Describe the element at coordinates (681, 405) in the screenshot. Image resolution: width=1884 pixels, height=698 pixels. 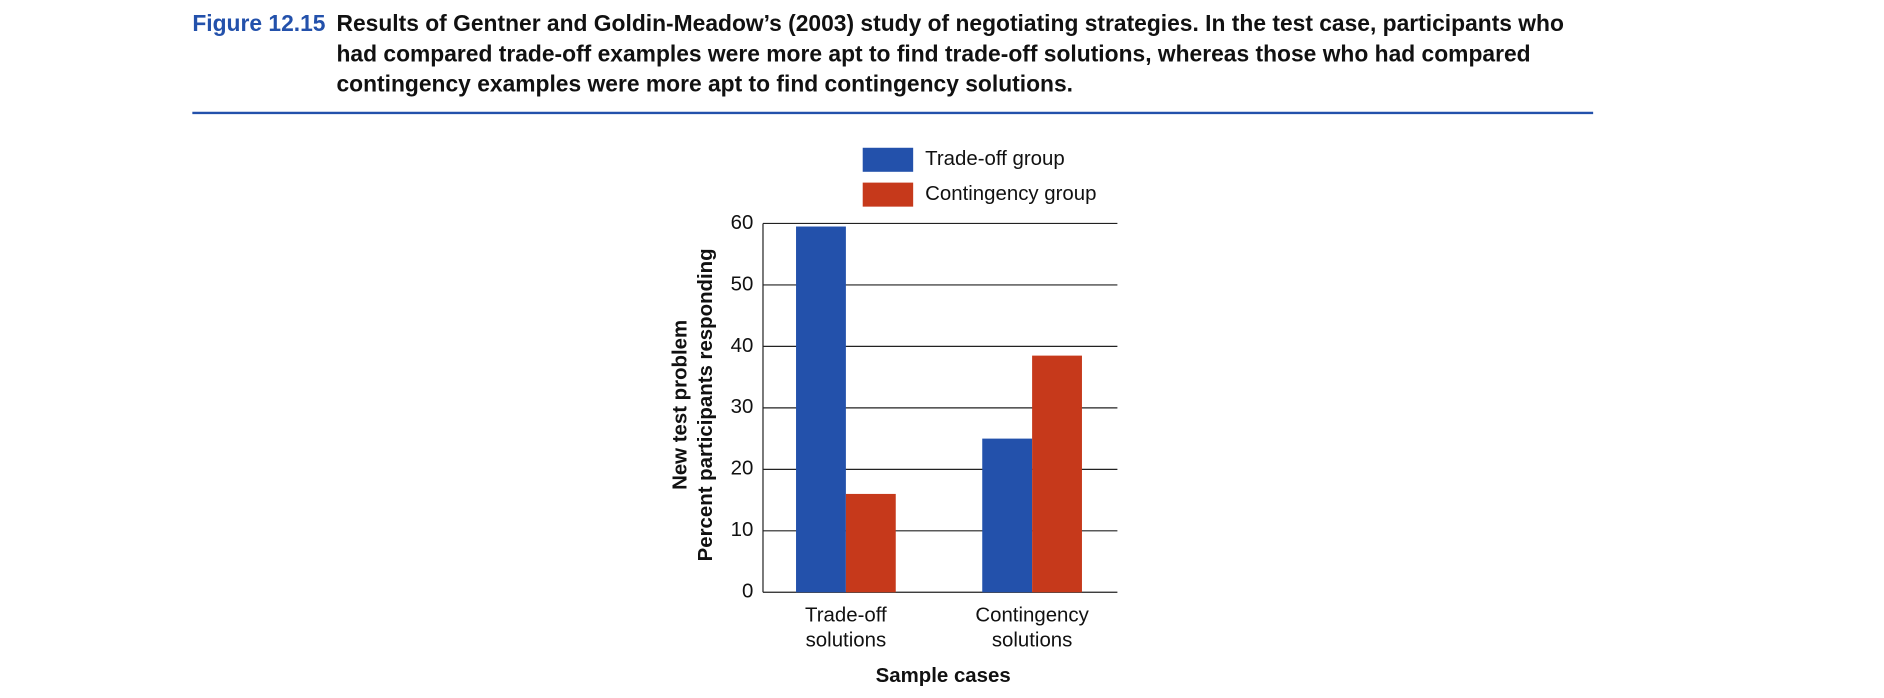
I see `y-axis-title-line: New test problem` at that location.